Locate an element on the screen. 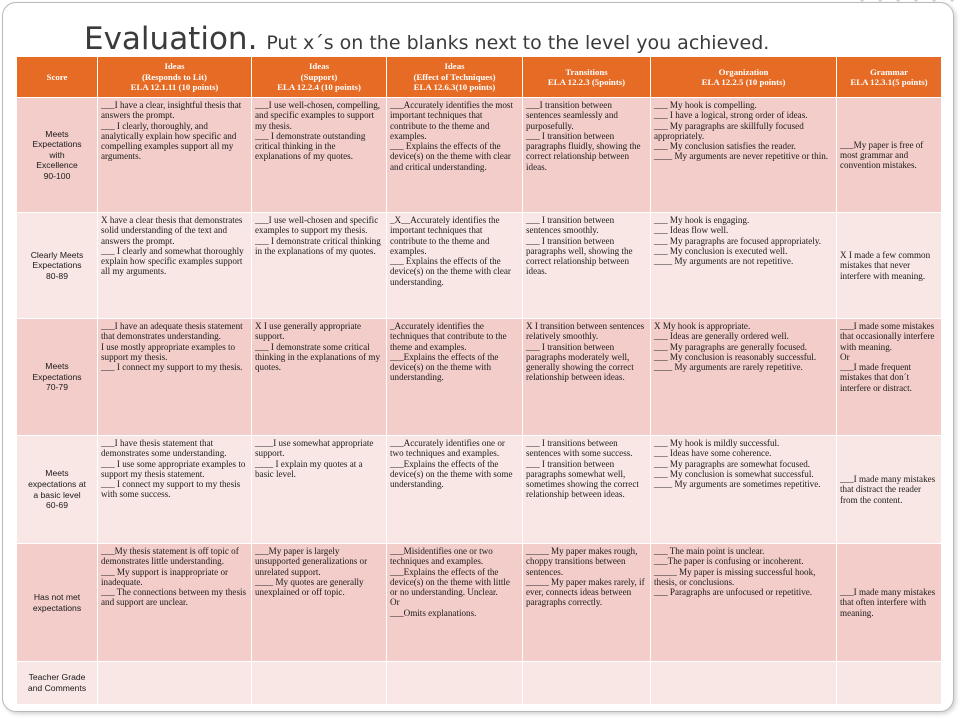  criterion-line: ___ My conclusion satisfies the reader. is located at coordinates (725, 146).